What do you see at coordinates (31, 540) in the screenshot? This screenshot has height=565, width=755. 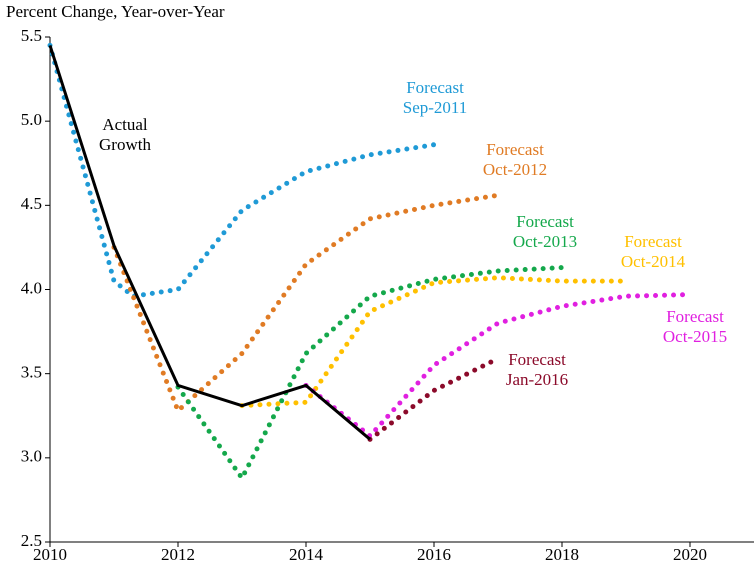 I see `y-tick-label: 2.5` at bounding box center [31, 540].